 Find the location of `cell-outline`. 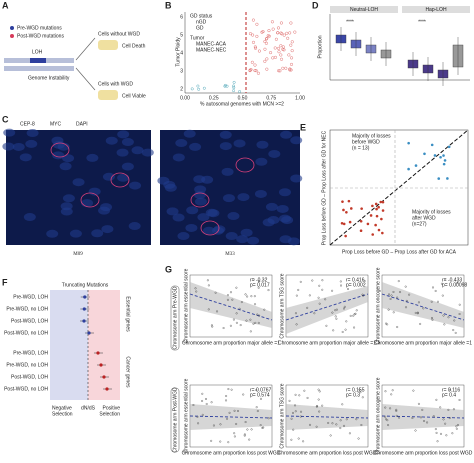

cell-outline is located at coordinates (90, 200).